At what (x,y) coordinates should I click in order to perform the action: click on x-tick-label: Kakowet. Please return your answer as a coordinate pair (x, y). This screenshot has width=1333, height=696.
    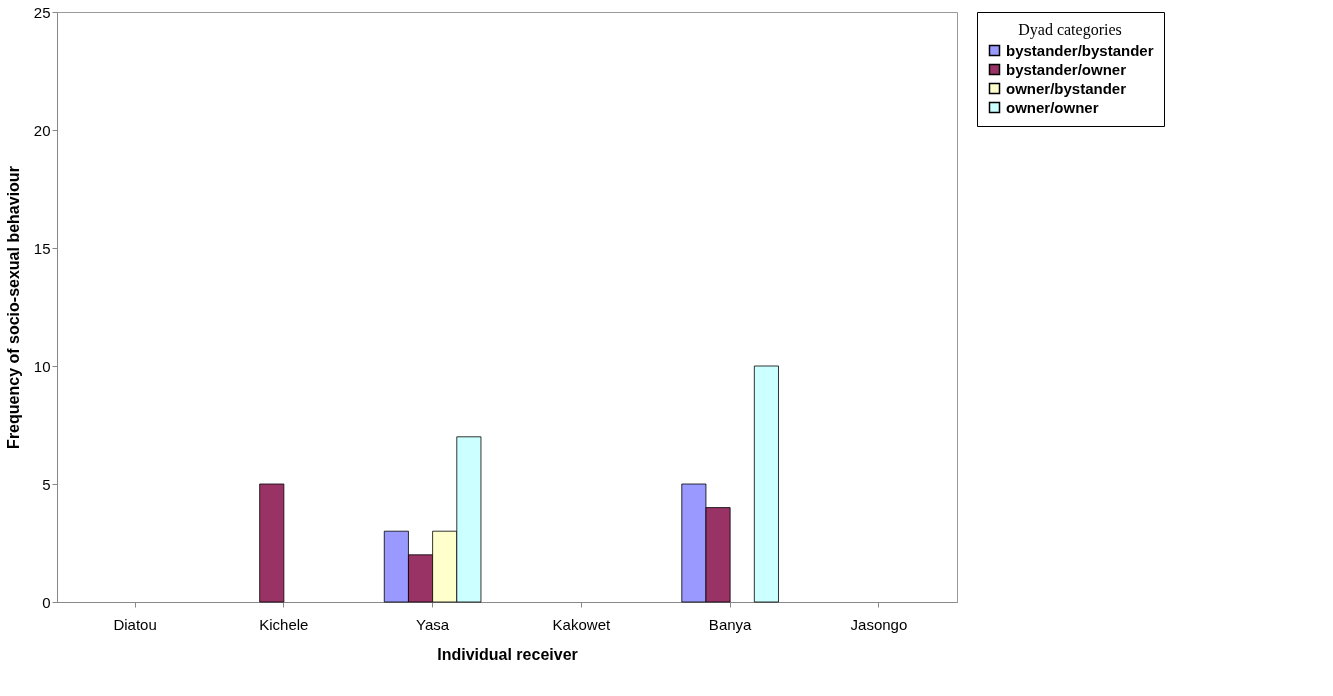
    Looking at the image, I should click on (581, 624).